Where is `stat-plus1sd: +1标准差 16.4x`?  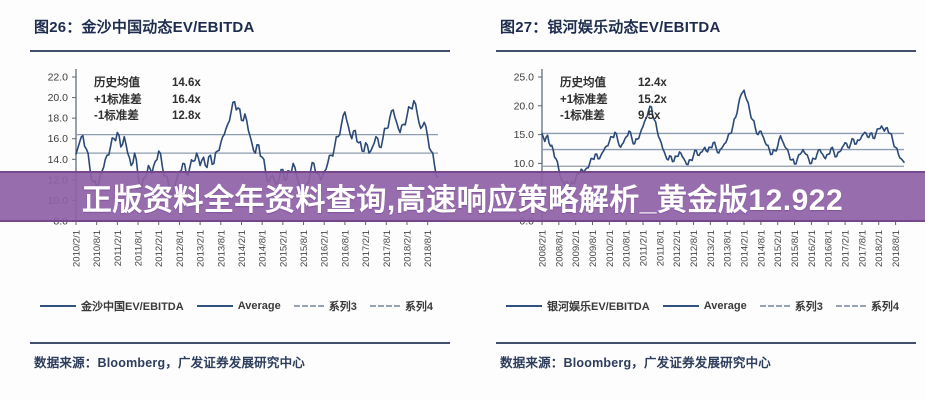
stat-plus1sd: +1标准差 16.4x is located at coordinates (147, 100).